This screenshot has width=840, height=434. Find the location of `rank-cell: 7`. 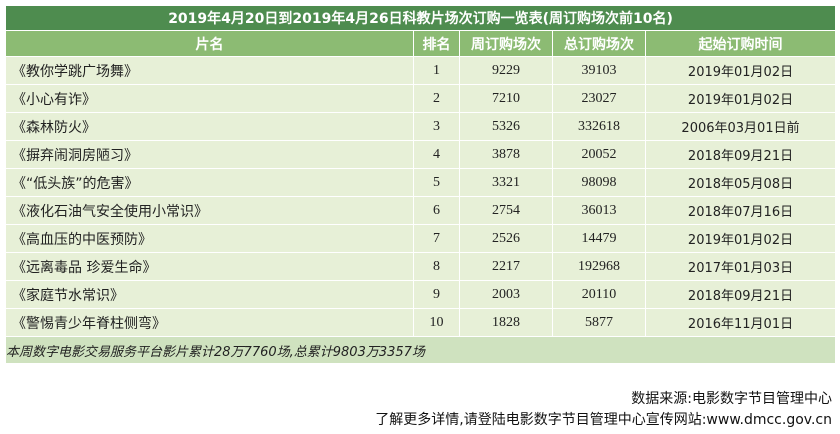

rank-cell: 7 is located at coordinates (436, 238).